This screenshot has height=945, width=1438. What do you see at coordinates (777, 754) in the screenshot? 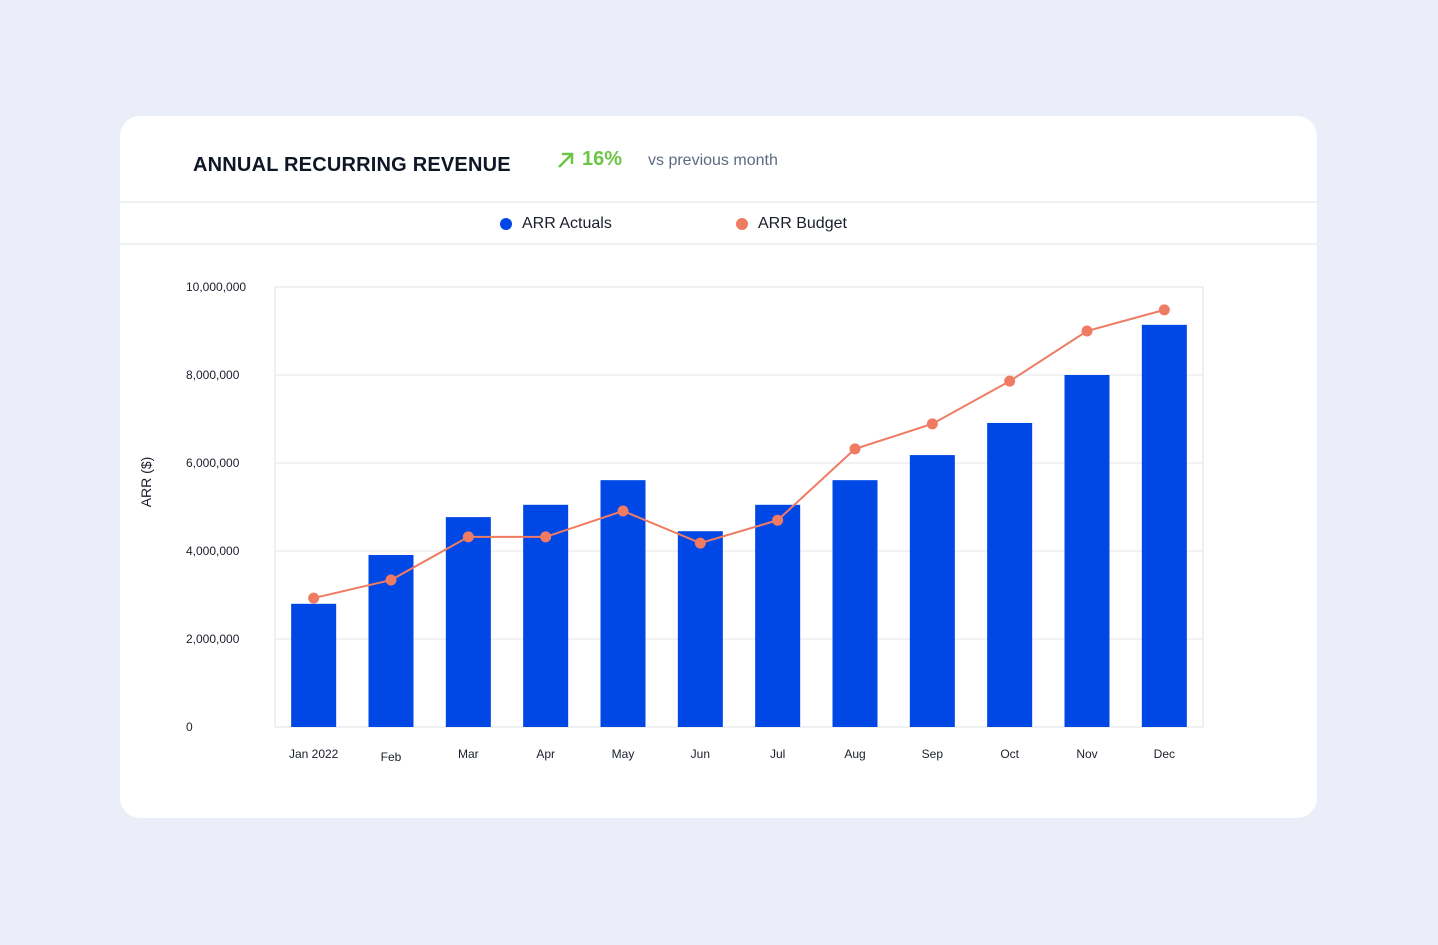
I see `x-tick-label: Jul` at bounding box center [777, 754].